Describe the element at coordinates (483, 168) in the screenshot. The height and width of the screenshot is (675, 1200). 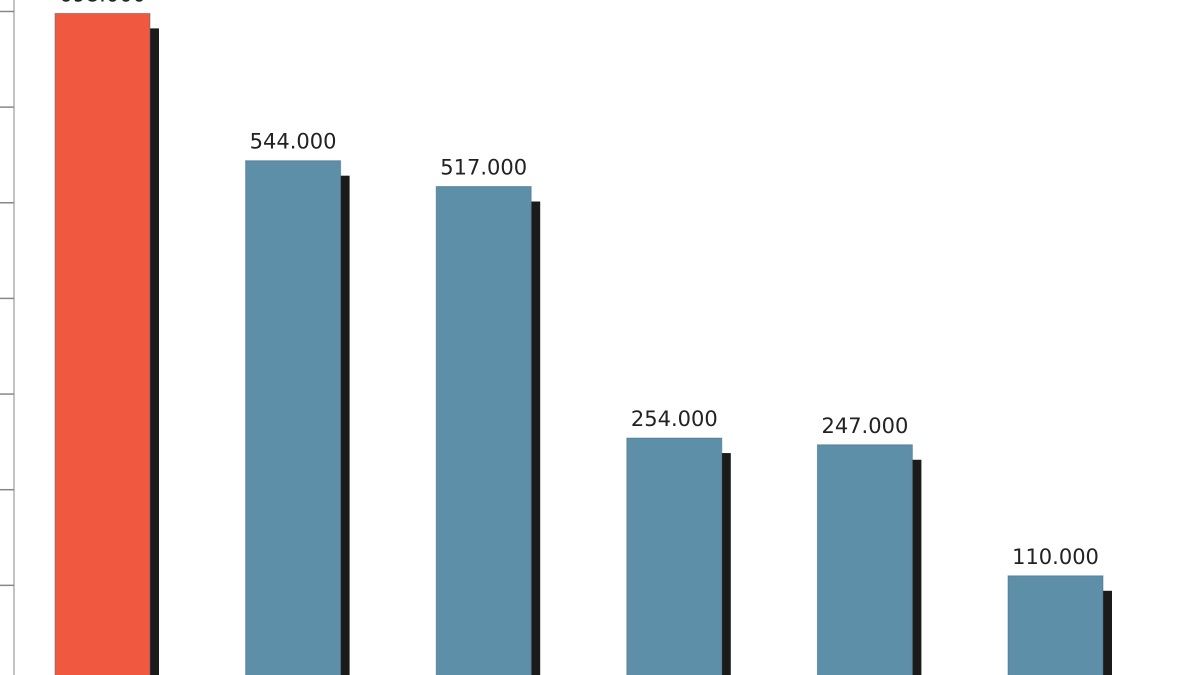
I see `value-label: 517.000` at that location.